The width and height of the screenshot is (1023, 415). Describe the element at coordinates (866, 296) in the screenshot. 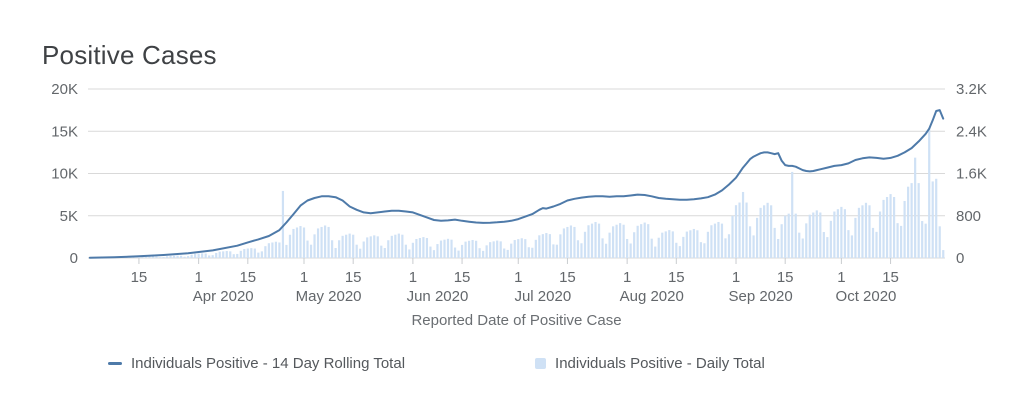

I see `x-axis-month-label: Oct 2020` at that location.